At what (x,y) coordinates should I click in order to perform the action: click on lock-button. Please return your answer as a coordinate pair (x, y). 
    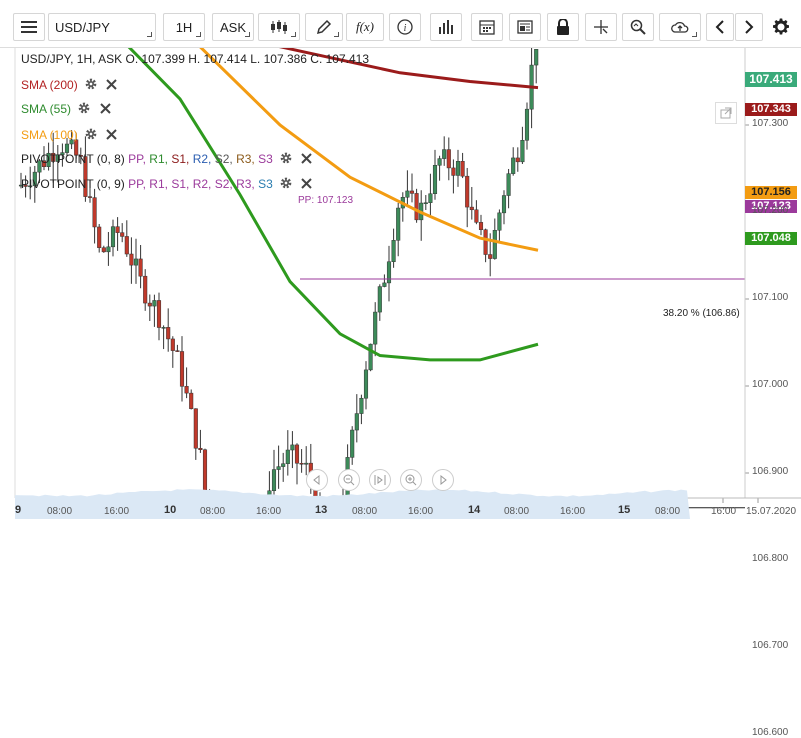
    Looking at the image, I should click on (563, 27).